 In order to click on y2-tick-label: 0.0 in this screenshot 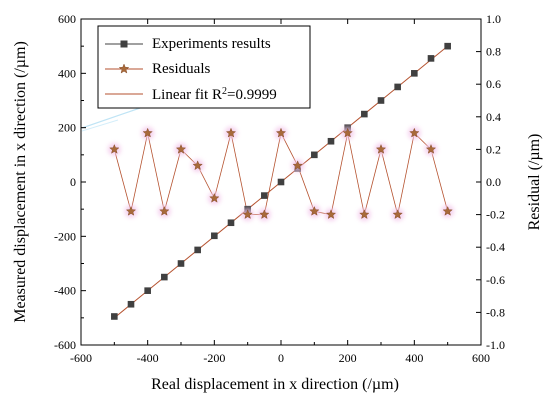, I will do `click(493, 182)`.